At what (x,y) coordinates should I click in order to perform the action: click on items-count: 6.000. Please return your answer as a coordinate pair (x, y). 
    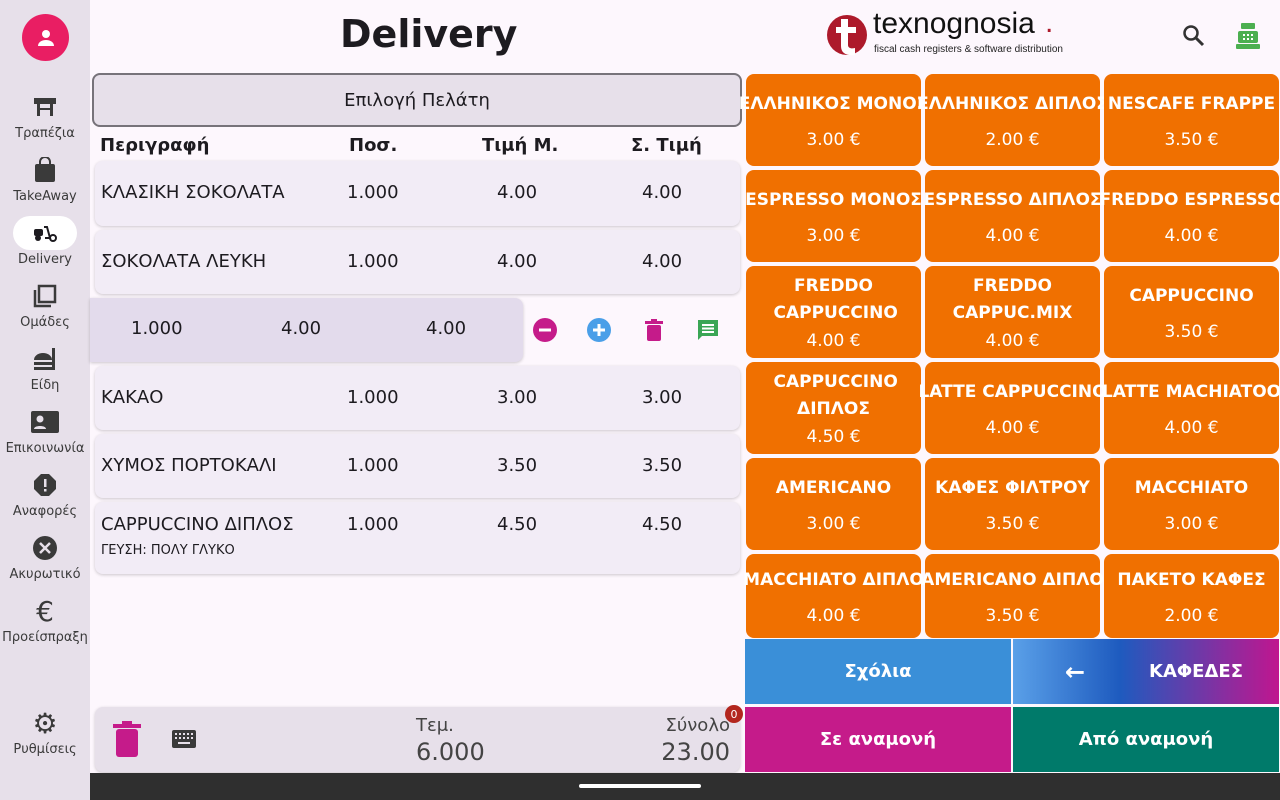
    Looking at the image, I should click on (450, 752).